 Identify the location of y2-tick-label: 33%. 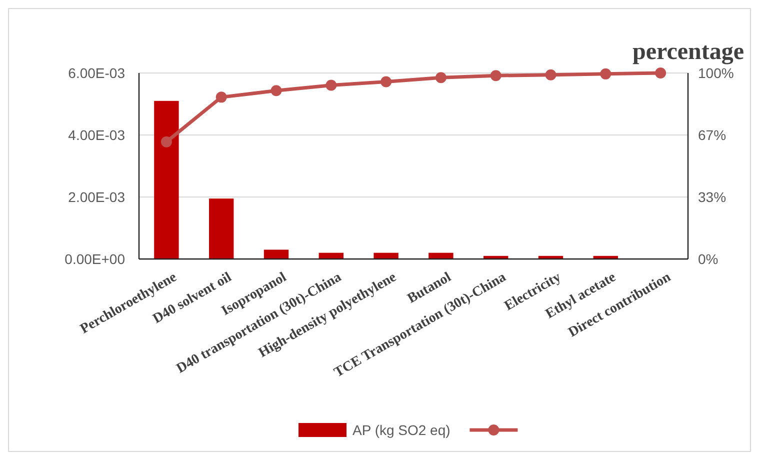
(712, 196).